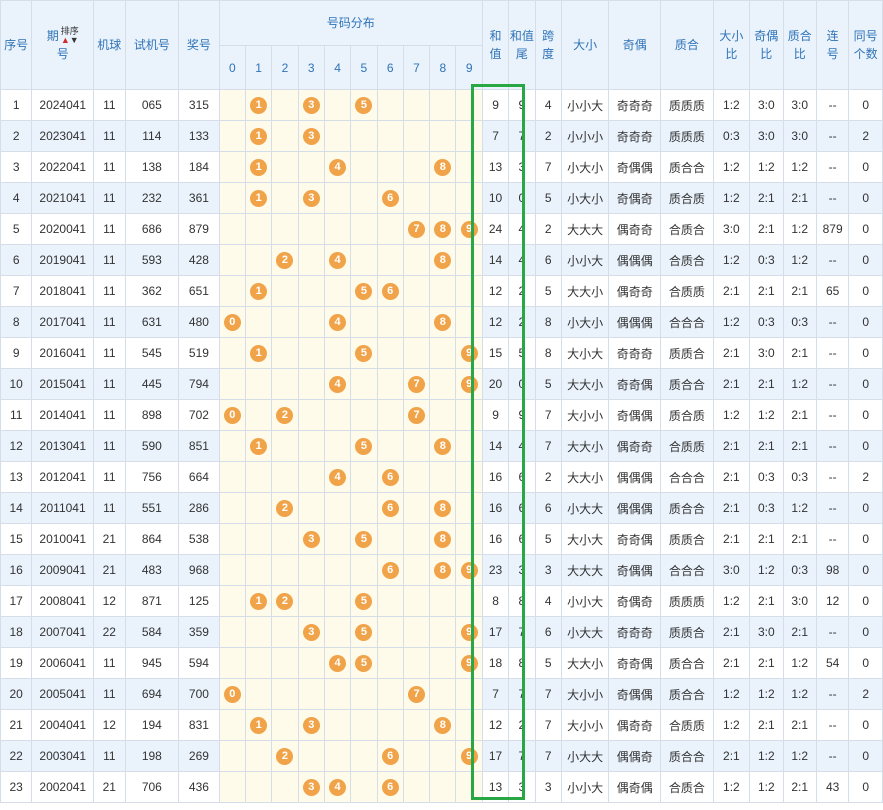 This screenshot has width=883, height=810. Describe the element at coordinates (731, 229) in the screenshot. I see `cell-size-ratio: 3:0` at that location.